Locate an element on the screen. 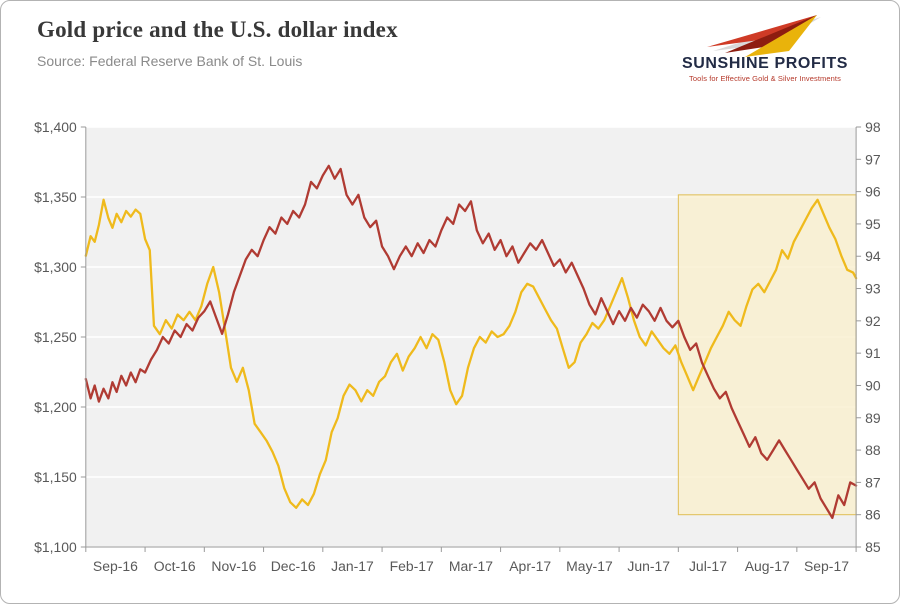 The height and width of the screenshot is (604, 900). x-axis-tick-label: Jul-17 is located at coordinates (708, 566).